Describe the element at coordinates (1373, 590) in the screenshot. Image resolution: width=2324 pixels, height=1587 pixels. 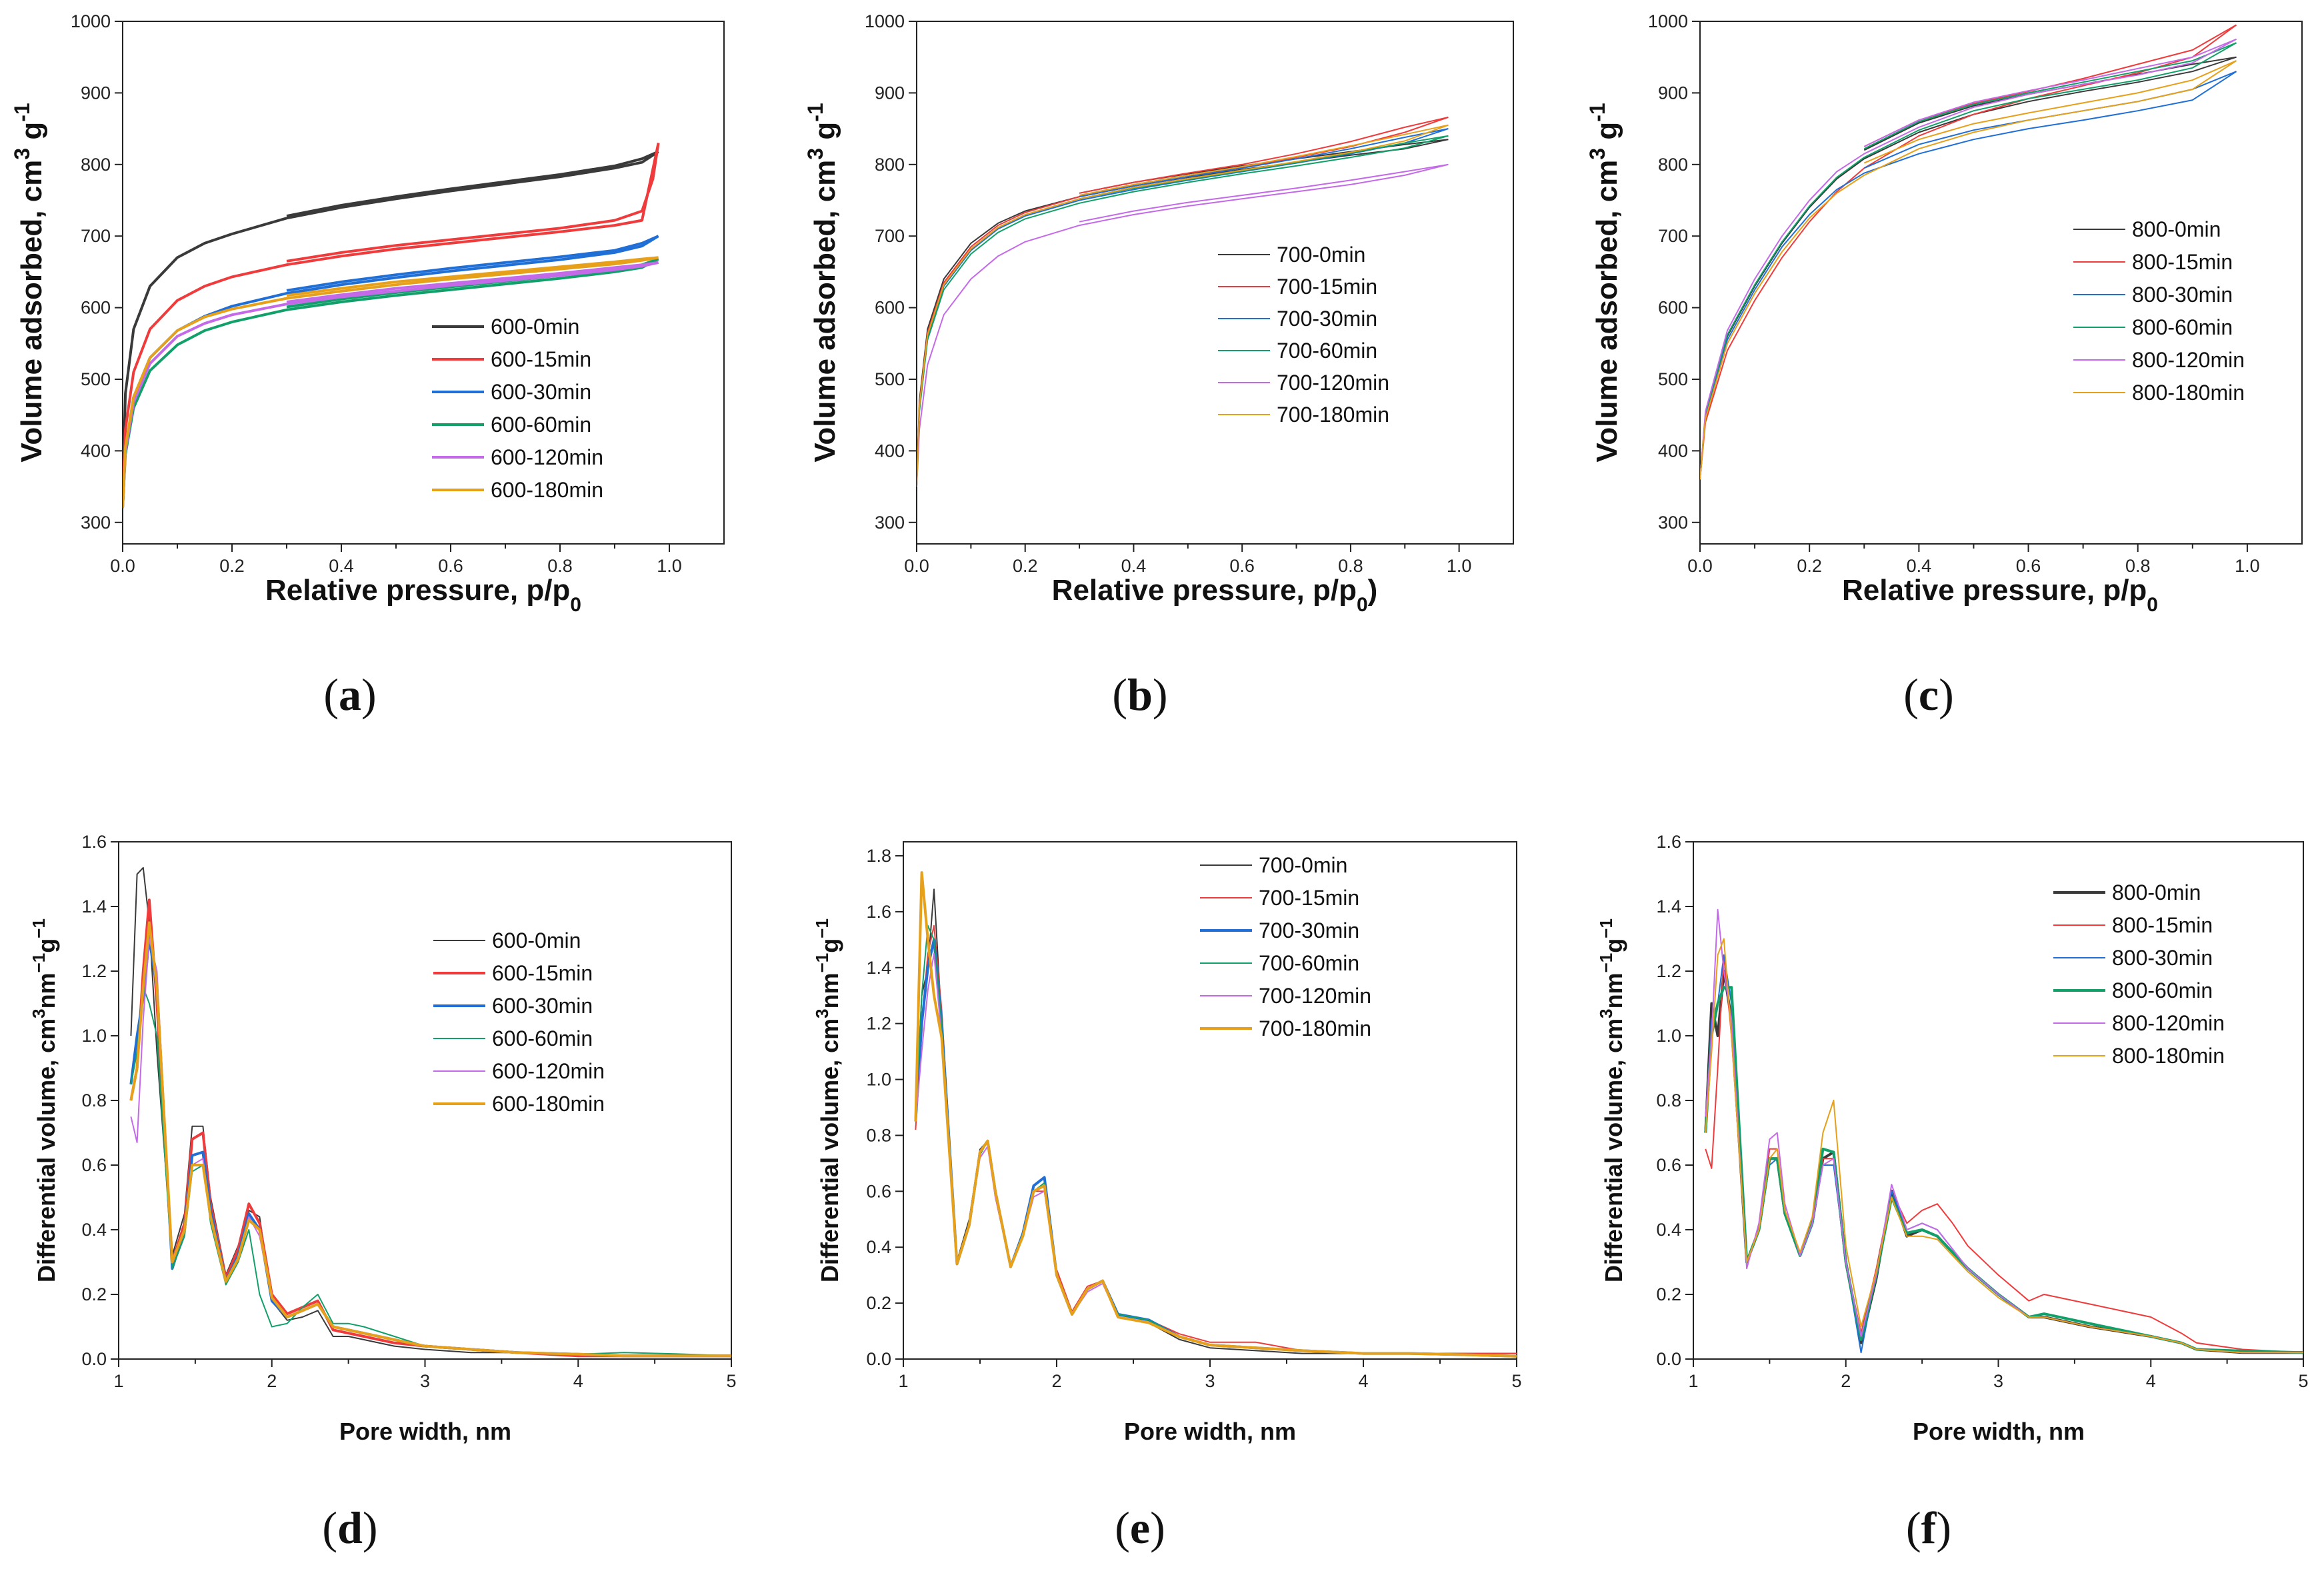
I see `x-axis-label-end: )` at that location.